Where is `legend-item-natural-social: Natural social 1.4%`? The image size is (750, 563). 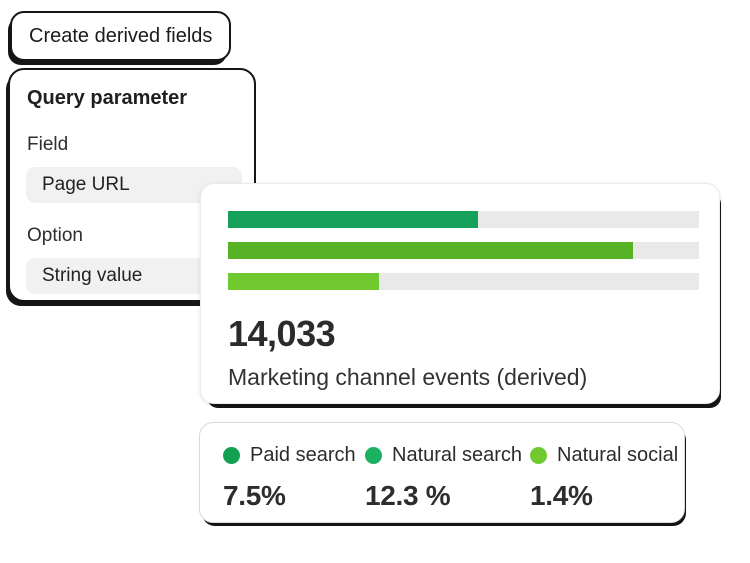 legend-item-natural-social: Natural social 1.4% is located at coordinates (604, 478).